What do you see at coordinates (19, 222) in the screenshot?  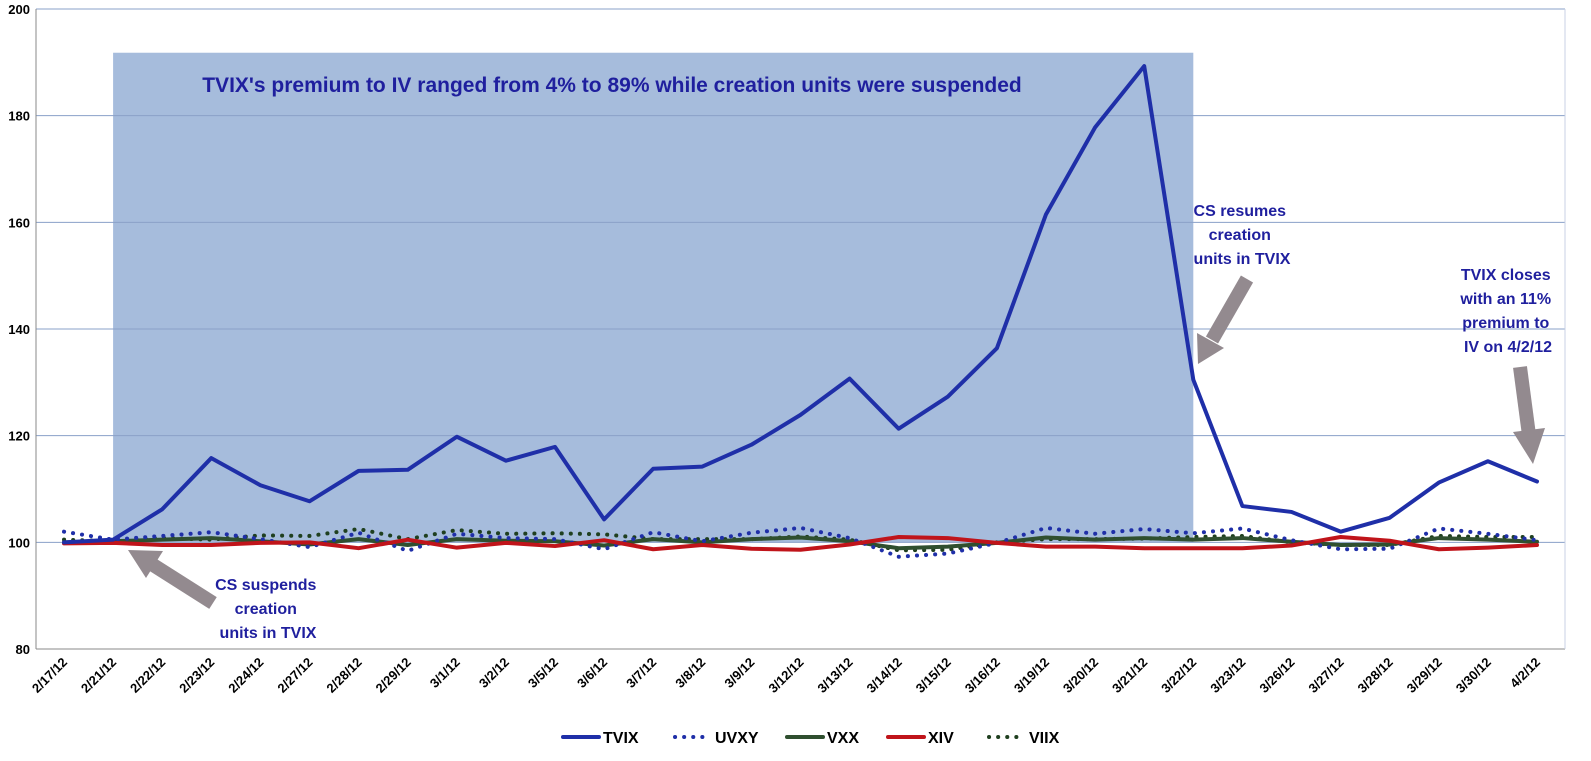 I see `y-tick-label: 160` at bounding box center [19, 222].